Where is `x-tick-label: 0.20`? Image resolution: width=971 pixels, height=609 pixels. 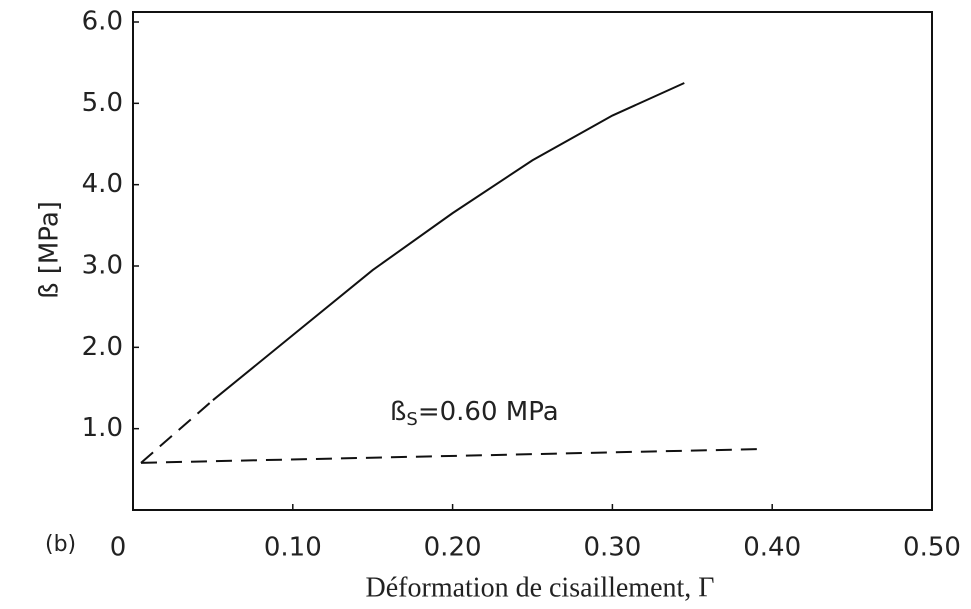
x-tick-label: 0.20 is located at coordinates (453, 548).